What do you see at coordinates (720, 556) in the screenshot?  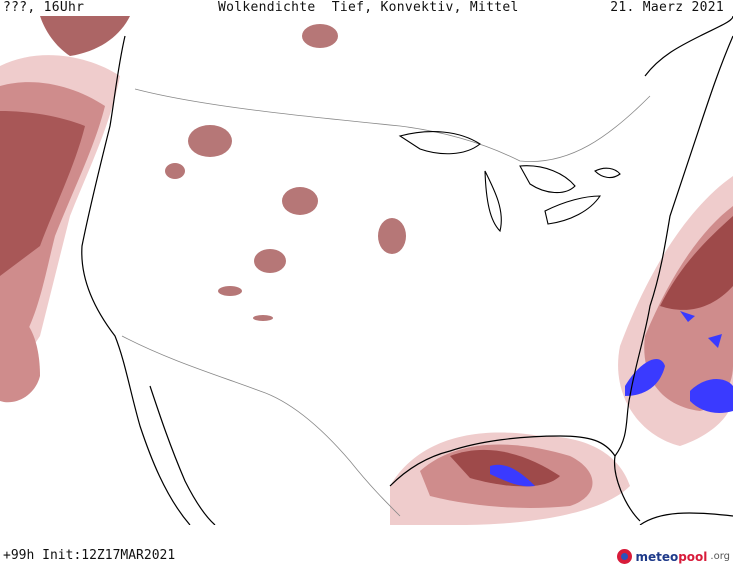 I see `brand-tld: .org` at bounding box center [720, 556].